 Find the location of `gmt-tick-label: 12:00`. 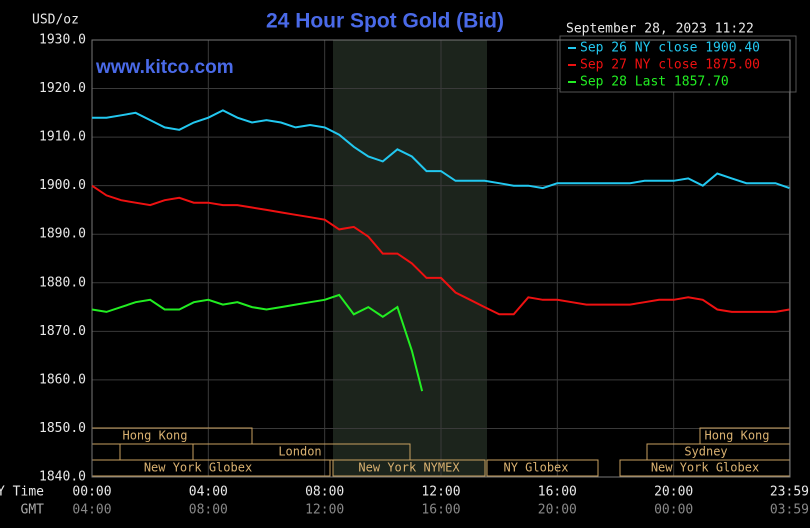

gmt-tick-label: 12:00 is located at coordinates (324, 510).